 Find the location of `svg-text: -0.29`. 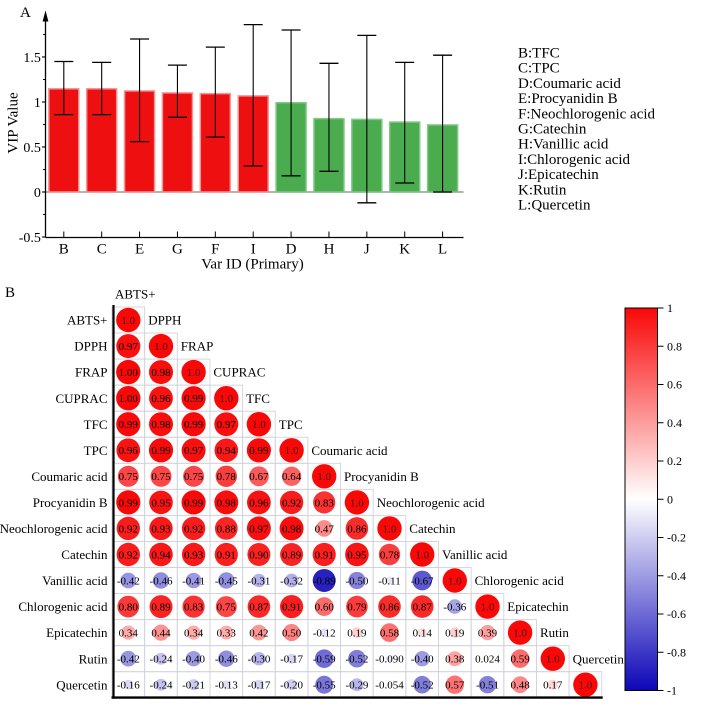

svg-text: -0.29 is located at coordinates (356, 686).